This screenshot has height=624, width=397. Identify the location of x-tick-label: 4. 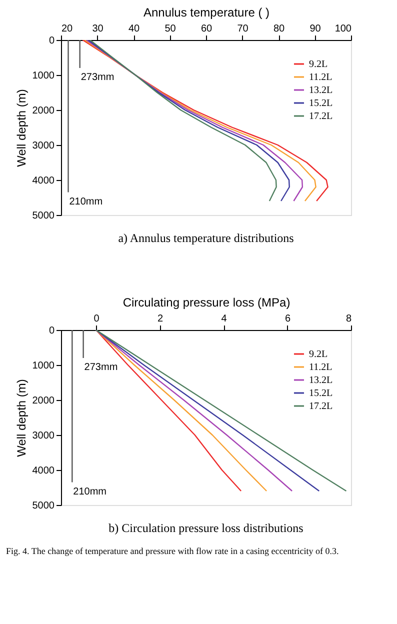
(224, 319).